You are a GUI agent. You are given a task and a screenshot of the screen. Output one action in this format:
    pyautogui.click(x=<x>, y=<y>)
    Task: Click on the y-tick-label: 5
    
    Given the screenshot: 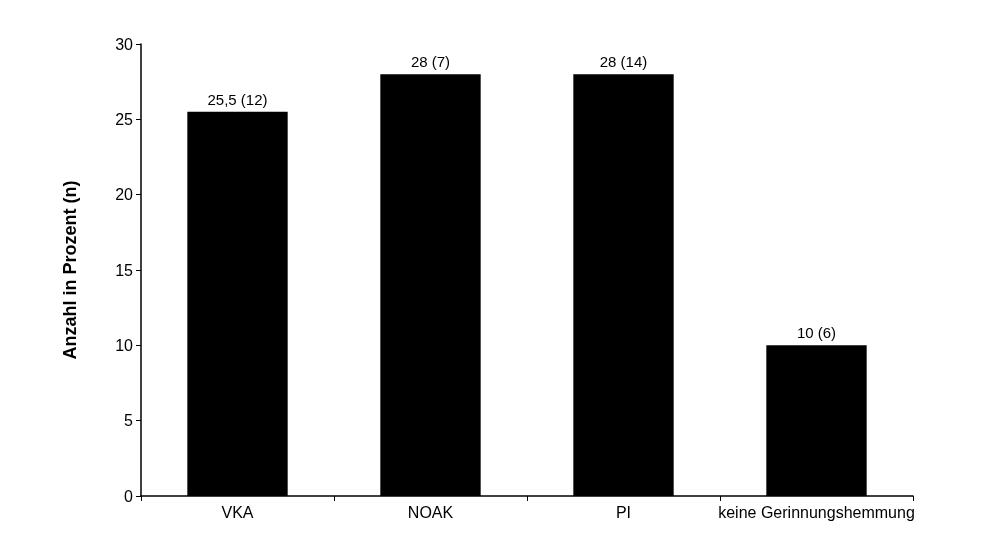 What is the action you would take?
    pyautogui.click(x=129, y=421)
    